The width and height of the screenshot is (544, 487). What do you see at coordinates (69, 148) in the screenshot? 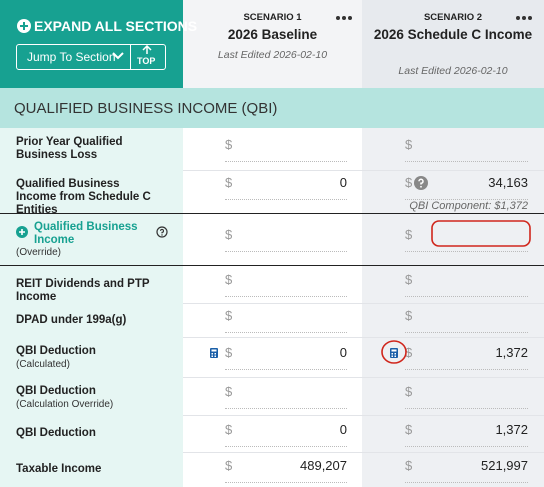
I see `row-label: Prior Year Qualified Business Loss` at bounding box center [69, 148].